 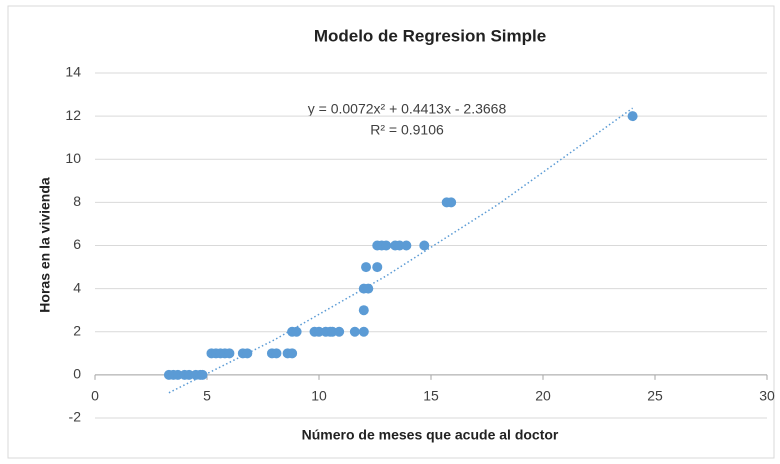 What do you see at coordinates (73, 115) in the screenshot?
I see `y-tick-label: 12` at bounding box center [73, 115].